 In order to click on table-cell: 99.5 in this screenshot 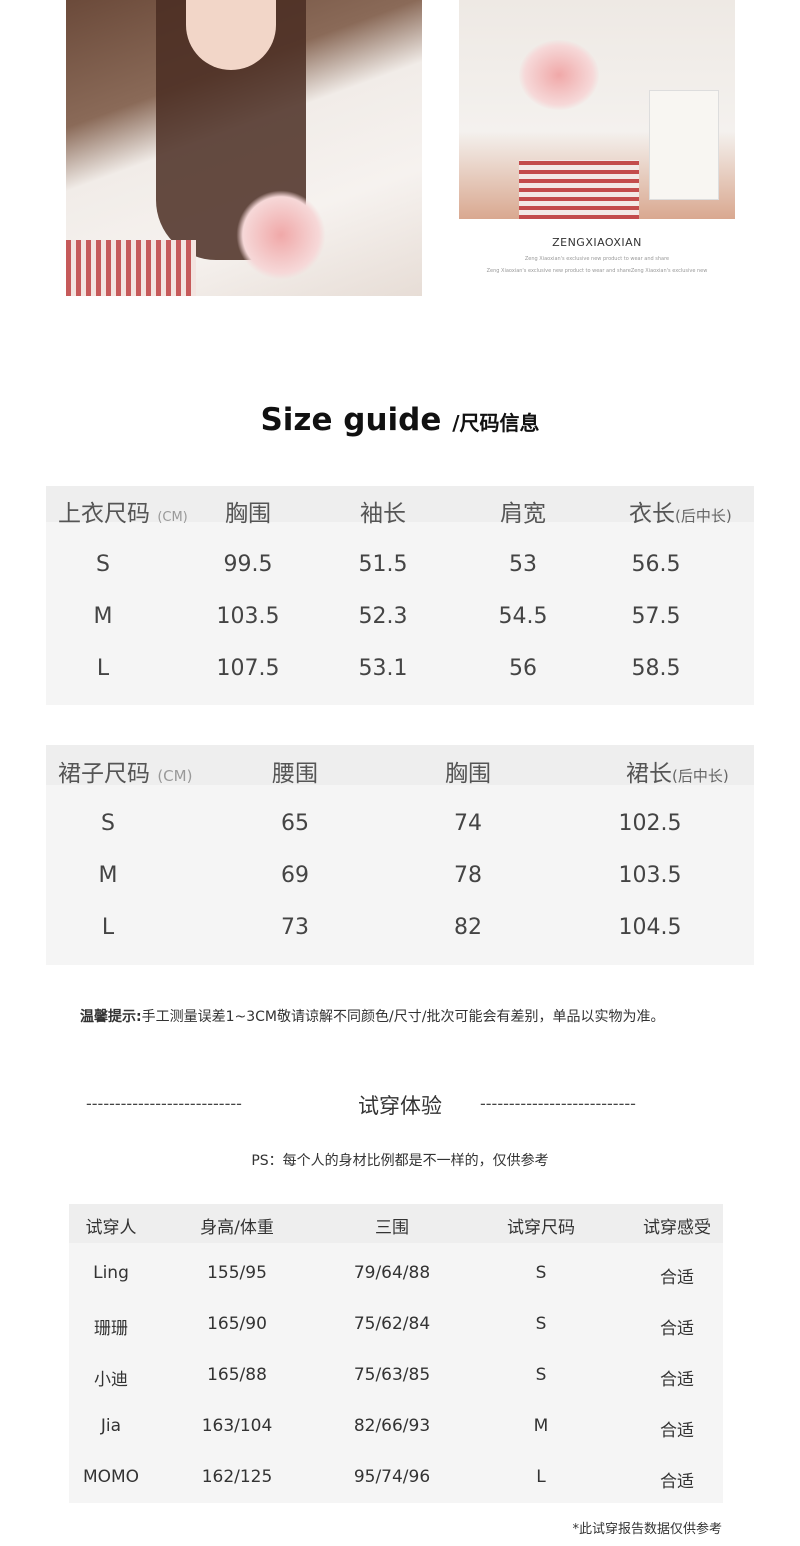, I will do `click(248, 564)`.